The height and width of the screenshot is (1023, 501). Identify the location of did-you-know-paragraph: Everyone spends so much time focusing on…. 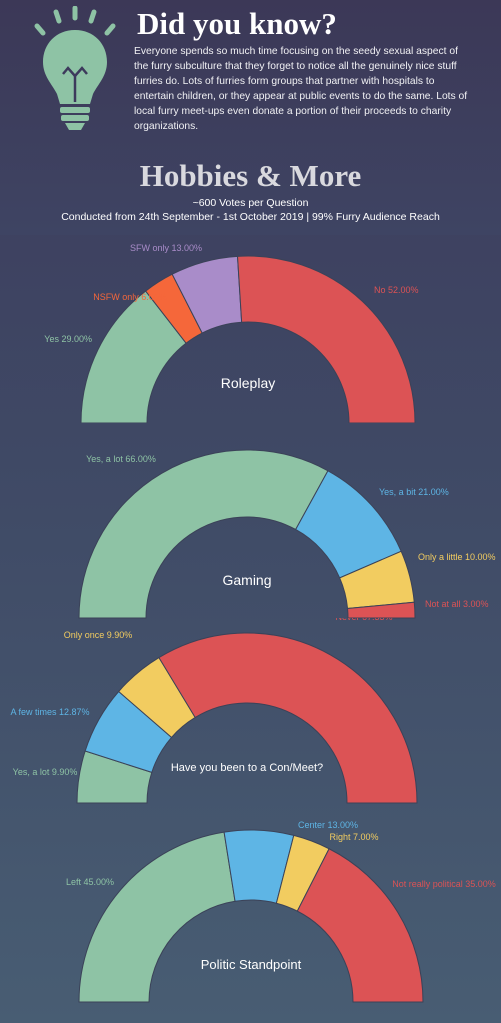
(301, 89).